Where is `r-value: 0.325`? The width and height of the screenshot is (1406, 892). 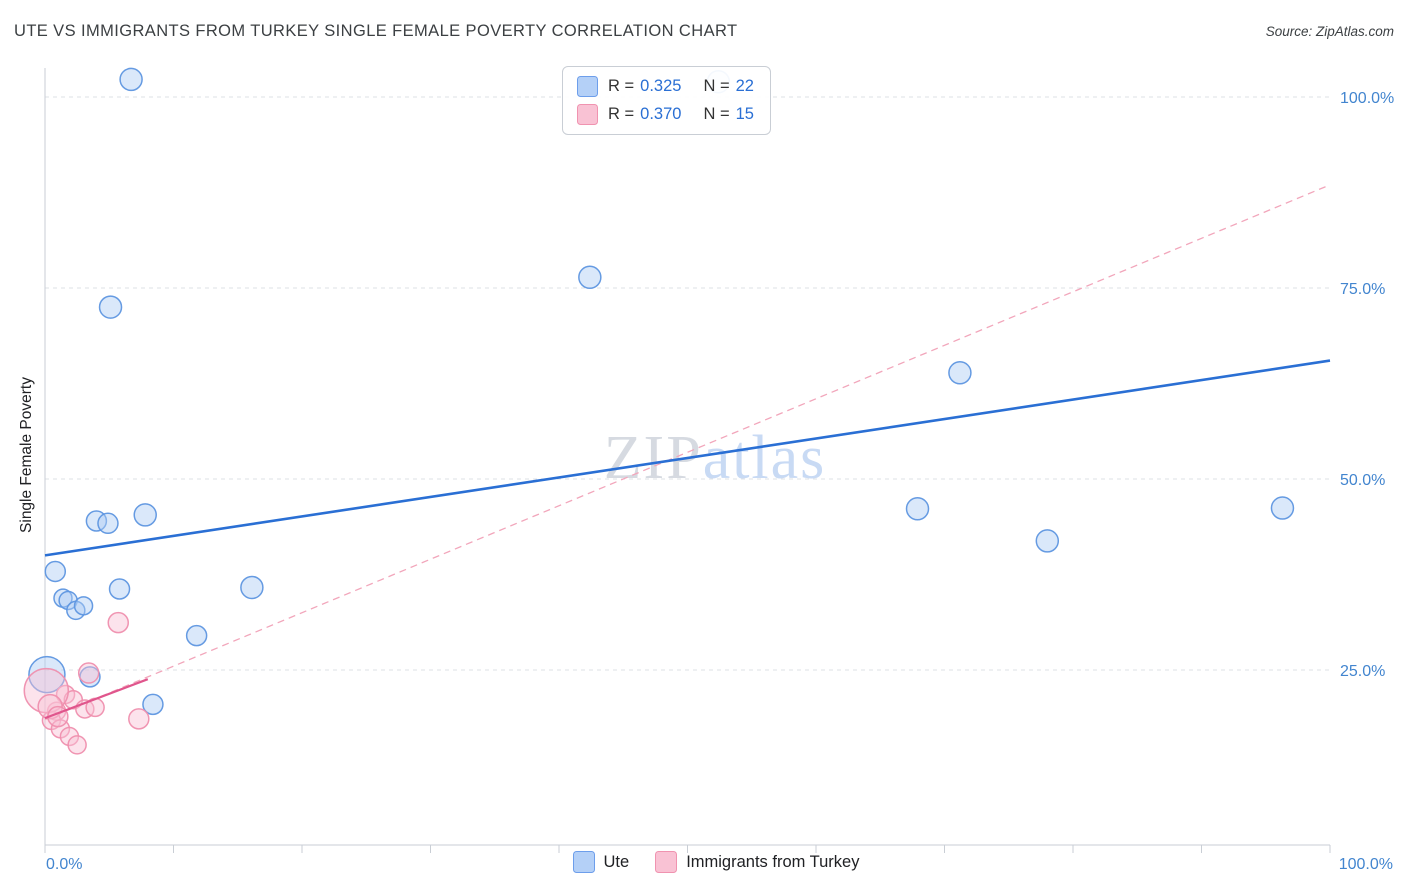
r-value: 0.325 is located at coordinates (661, 86).